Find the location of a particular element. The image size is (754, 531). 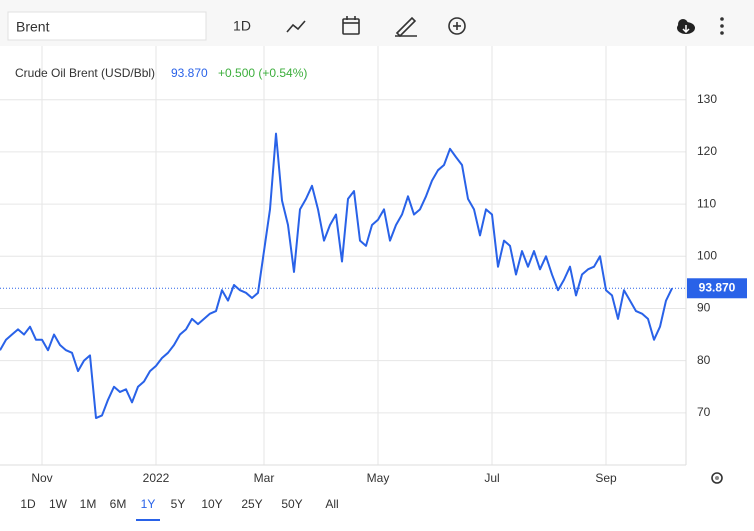

range-button: 1D is located at coordinates (28, 504).